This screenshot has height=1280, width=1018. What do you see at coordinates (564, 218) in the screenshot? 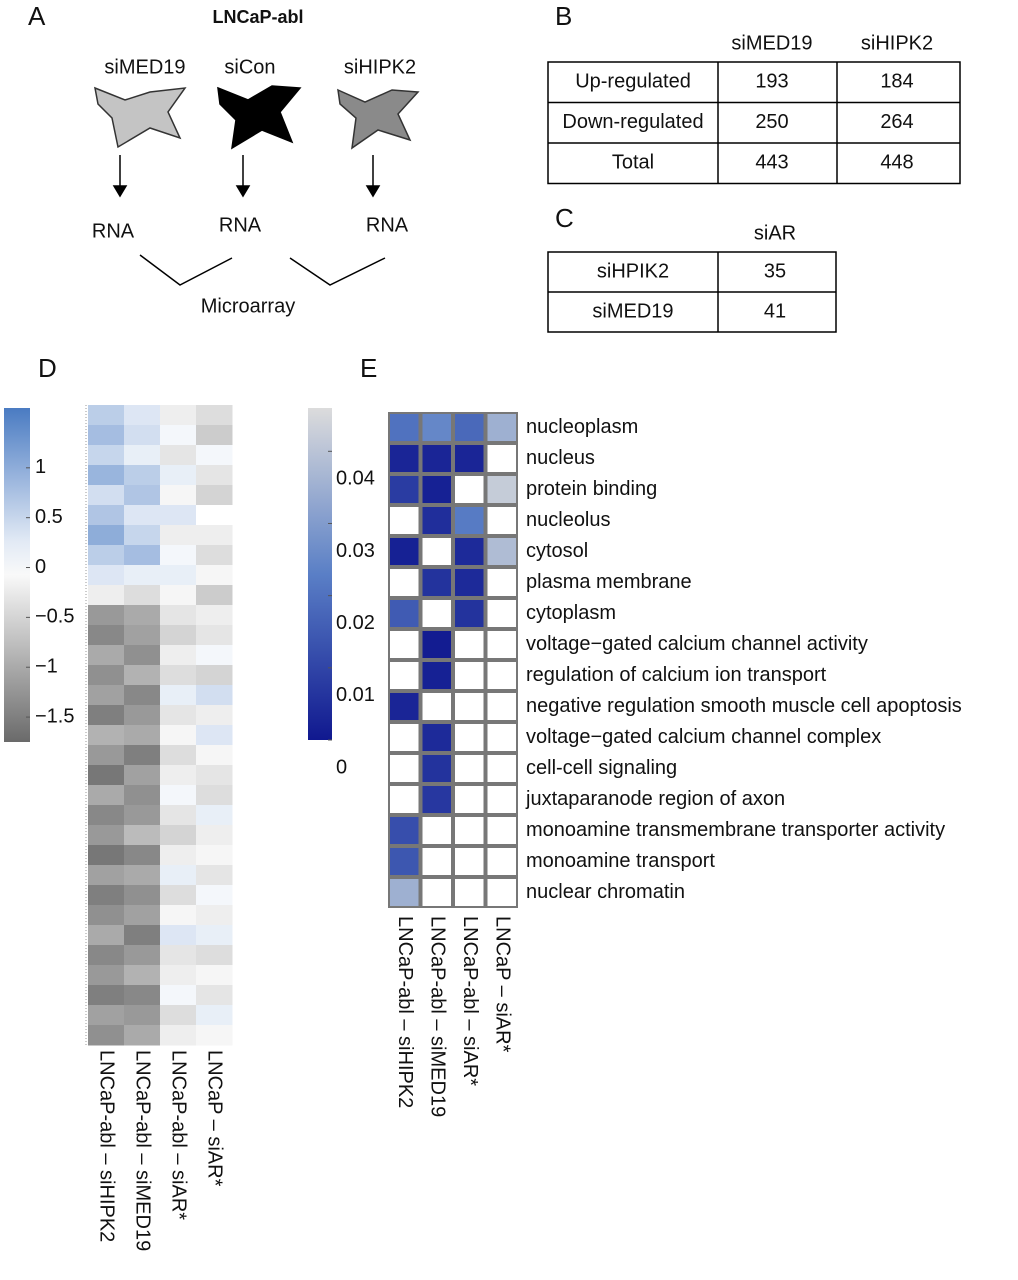
I see `panel-label: C` at bounding box center [564, 218].